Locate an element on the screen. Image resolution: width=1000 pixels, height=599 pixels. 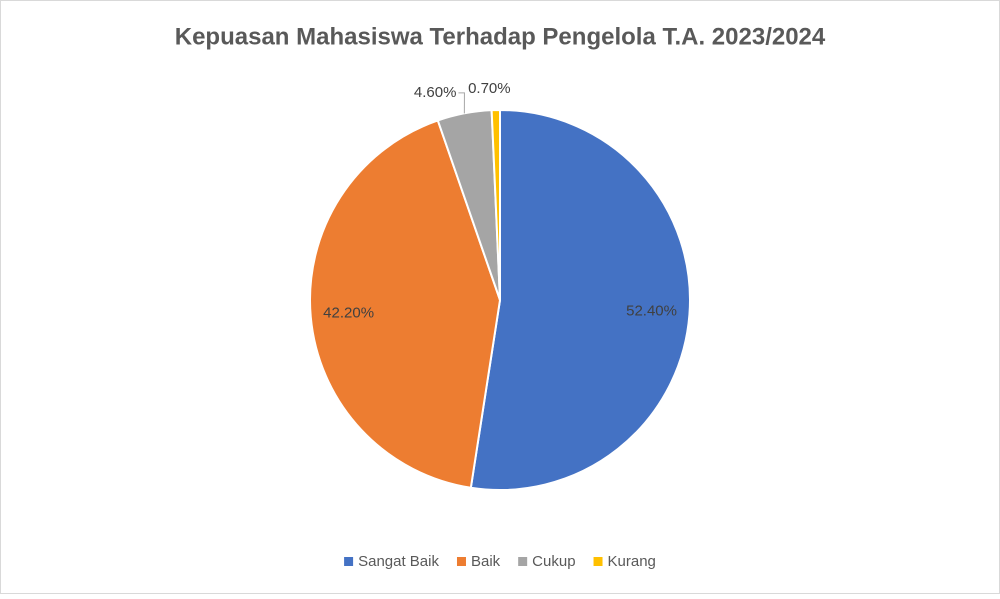
data-label: 42.20% is located at coordinates (348, 313).